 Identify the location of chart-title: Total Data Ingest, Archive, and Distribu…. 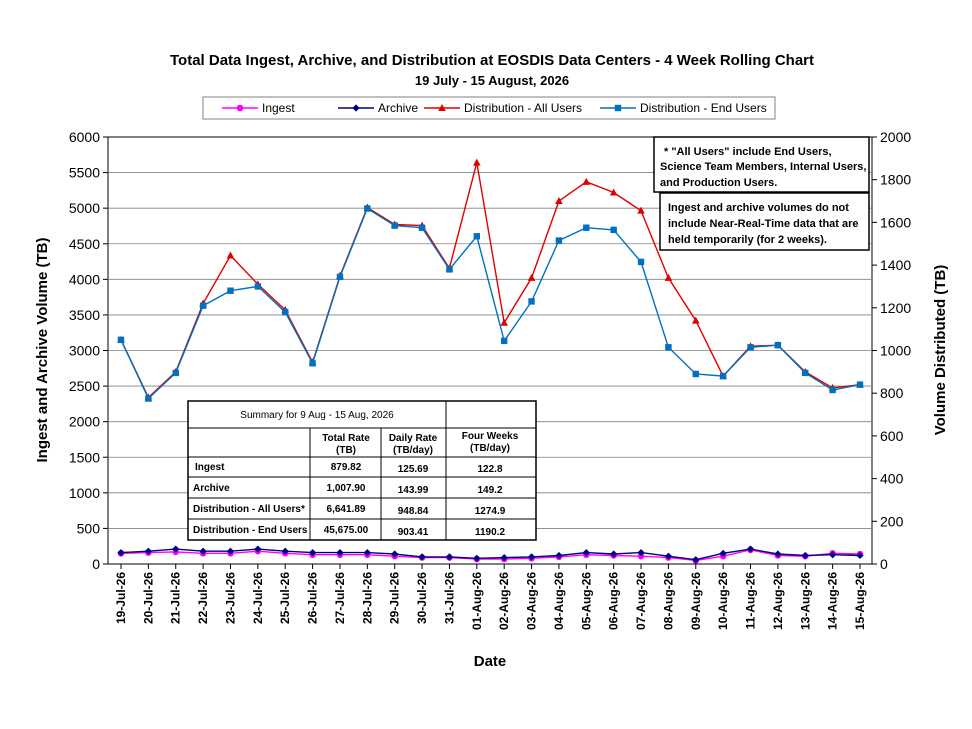
(492, 60).